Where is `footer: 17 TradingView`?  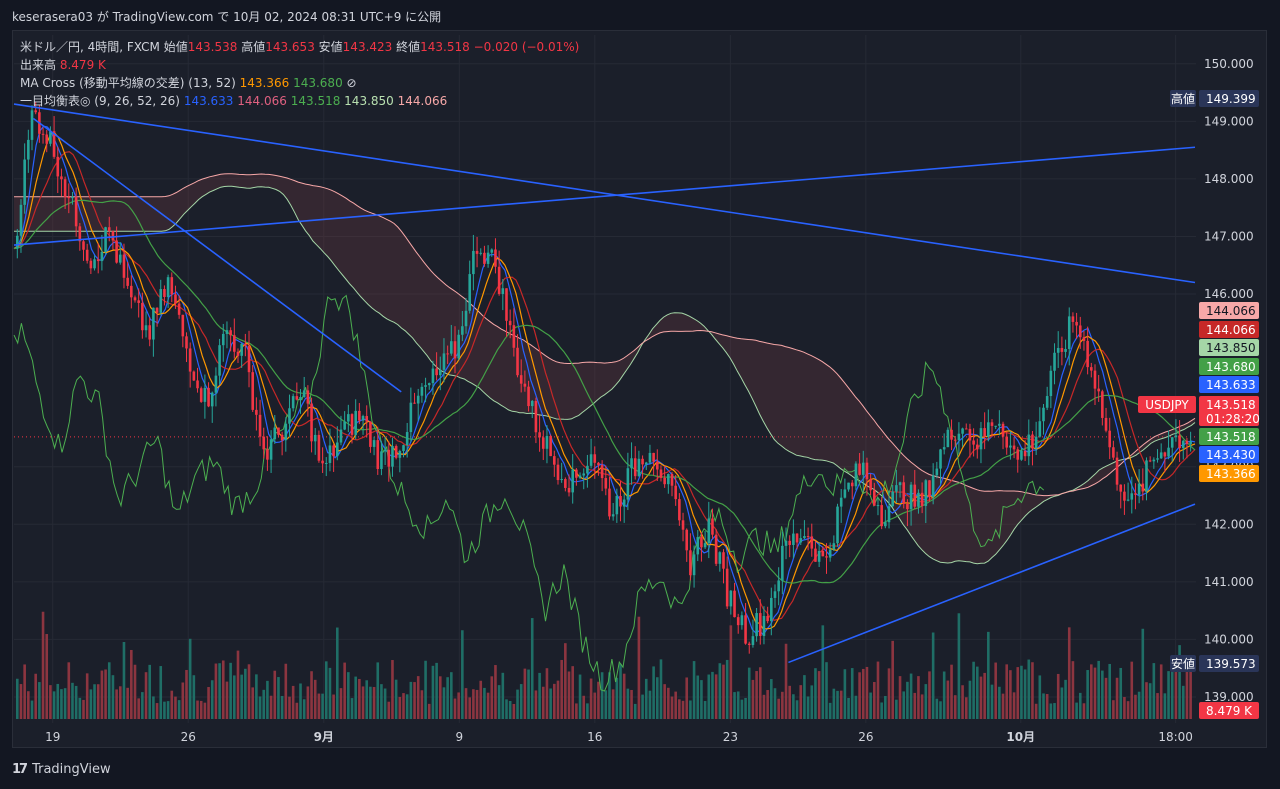 footer: 17 TradingView is located at coordinates (61, 769).